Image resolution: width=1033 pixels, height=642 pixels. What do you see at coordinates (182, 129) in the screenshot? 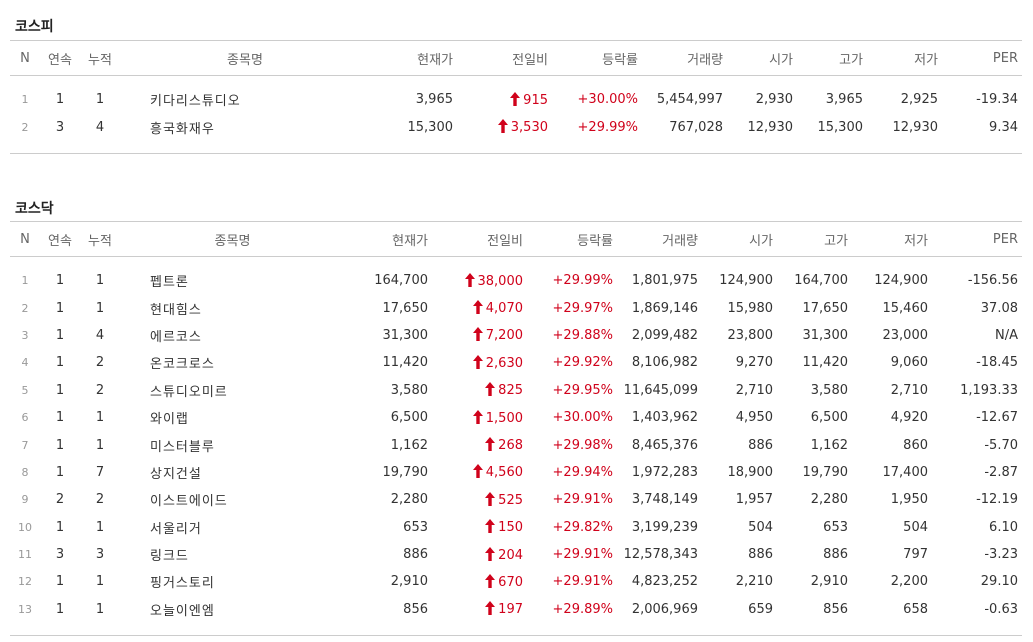
I see `stock-name-link: 흥국화재우` at bounding box center [182, 129].